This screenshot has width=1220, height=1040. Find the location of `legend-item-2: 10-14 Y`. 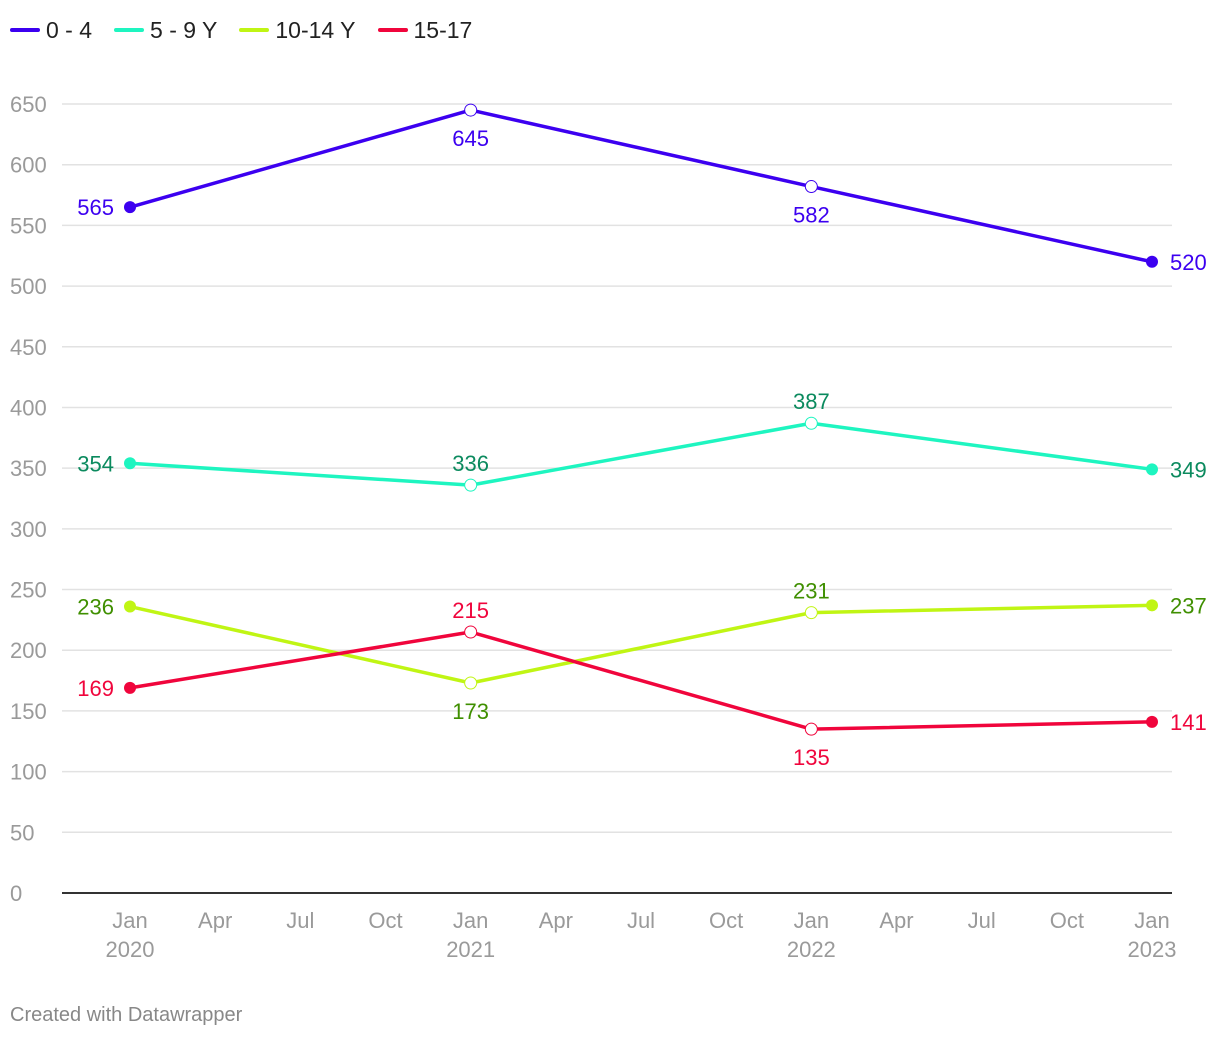

legend-item-2: 10-14 Y is located at coordinates (297, 30).